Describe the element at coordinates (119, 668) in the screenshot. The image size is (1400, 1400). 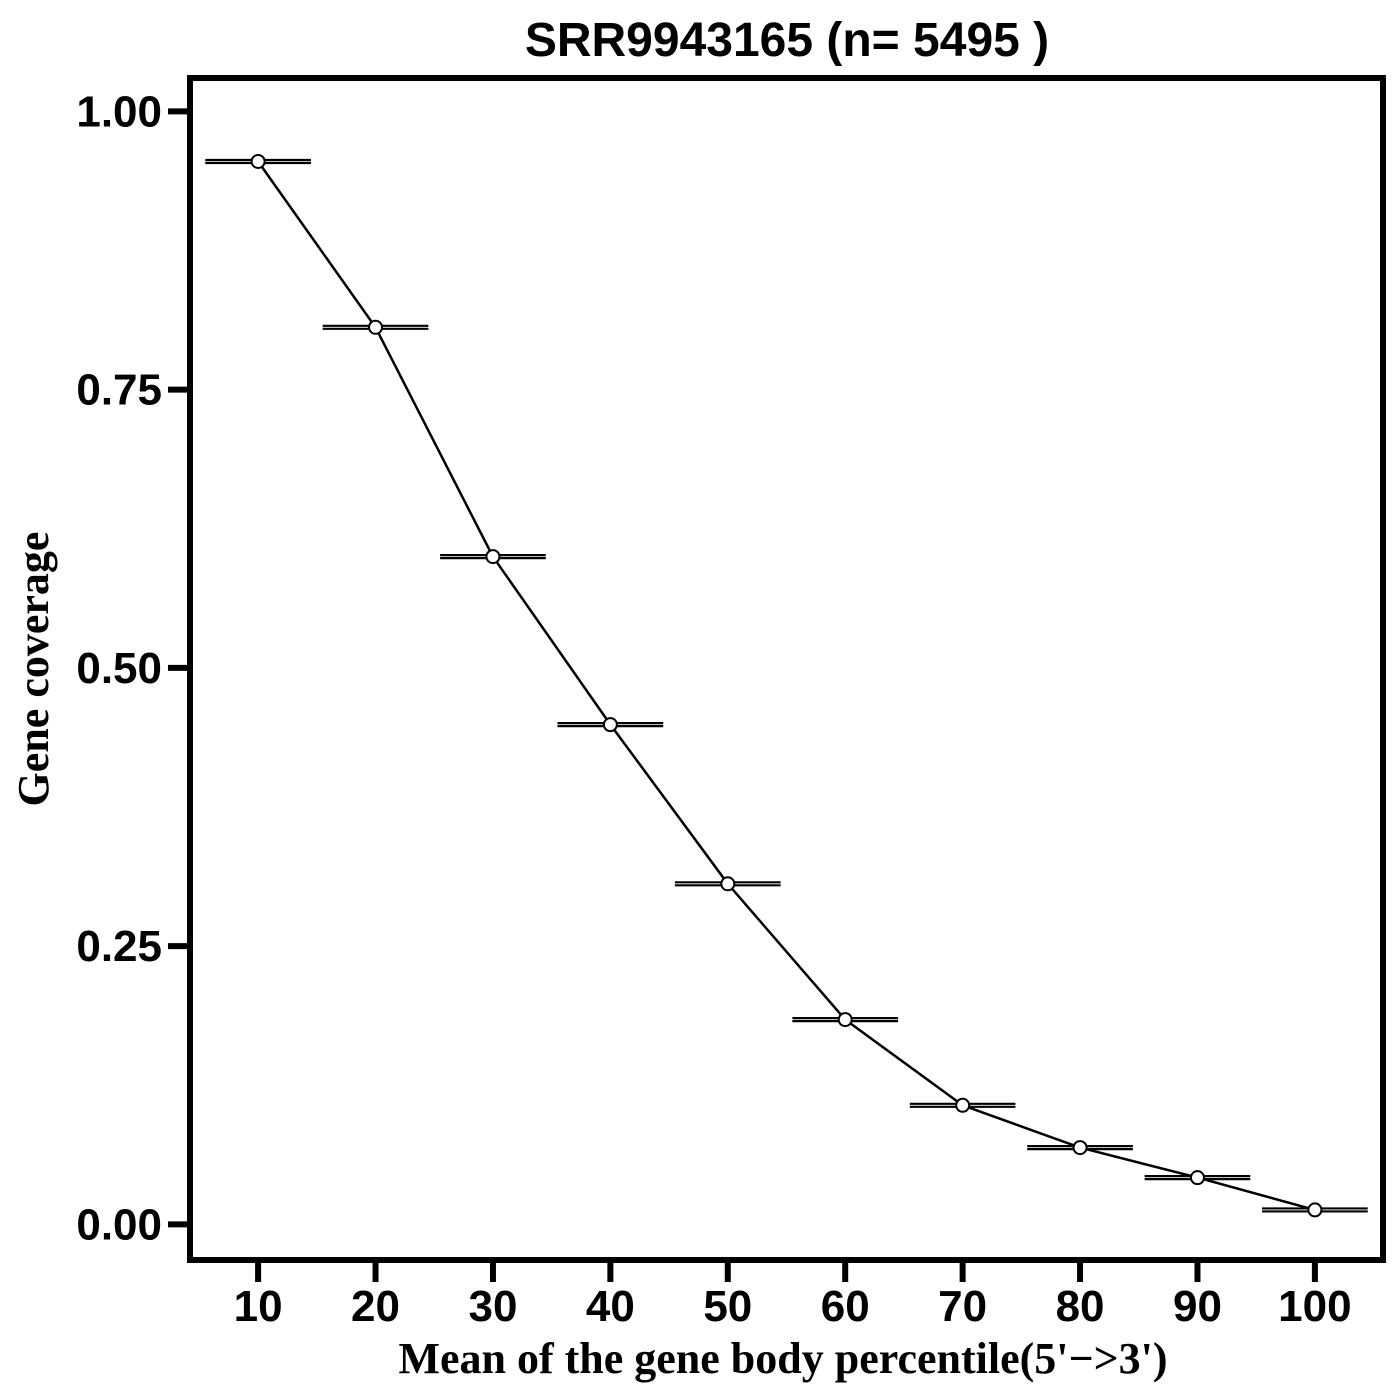
I see `y-tick-label: 0.50` at that location.